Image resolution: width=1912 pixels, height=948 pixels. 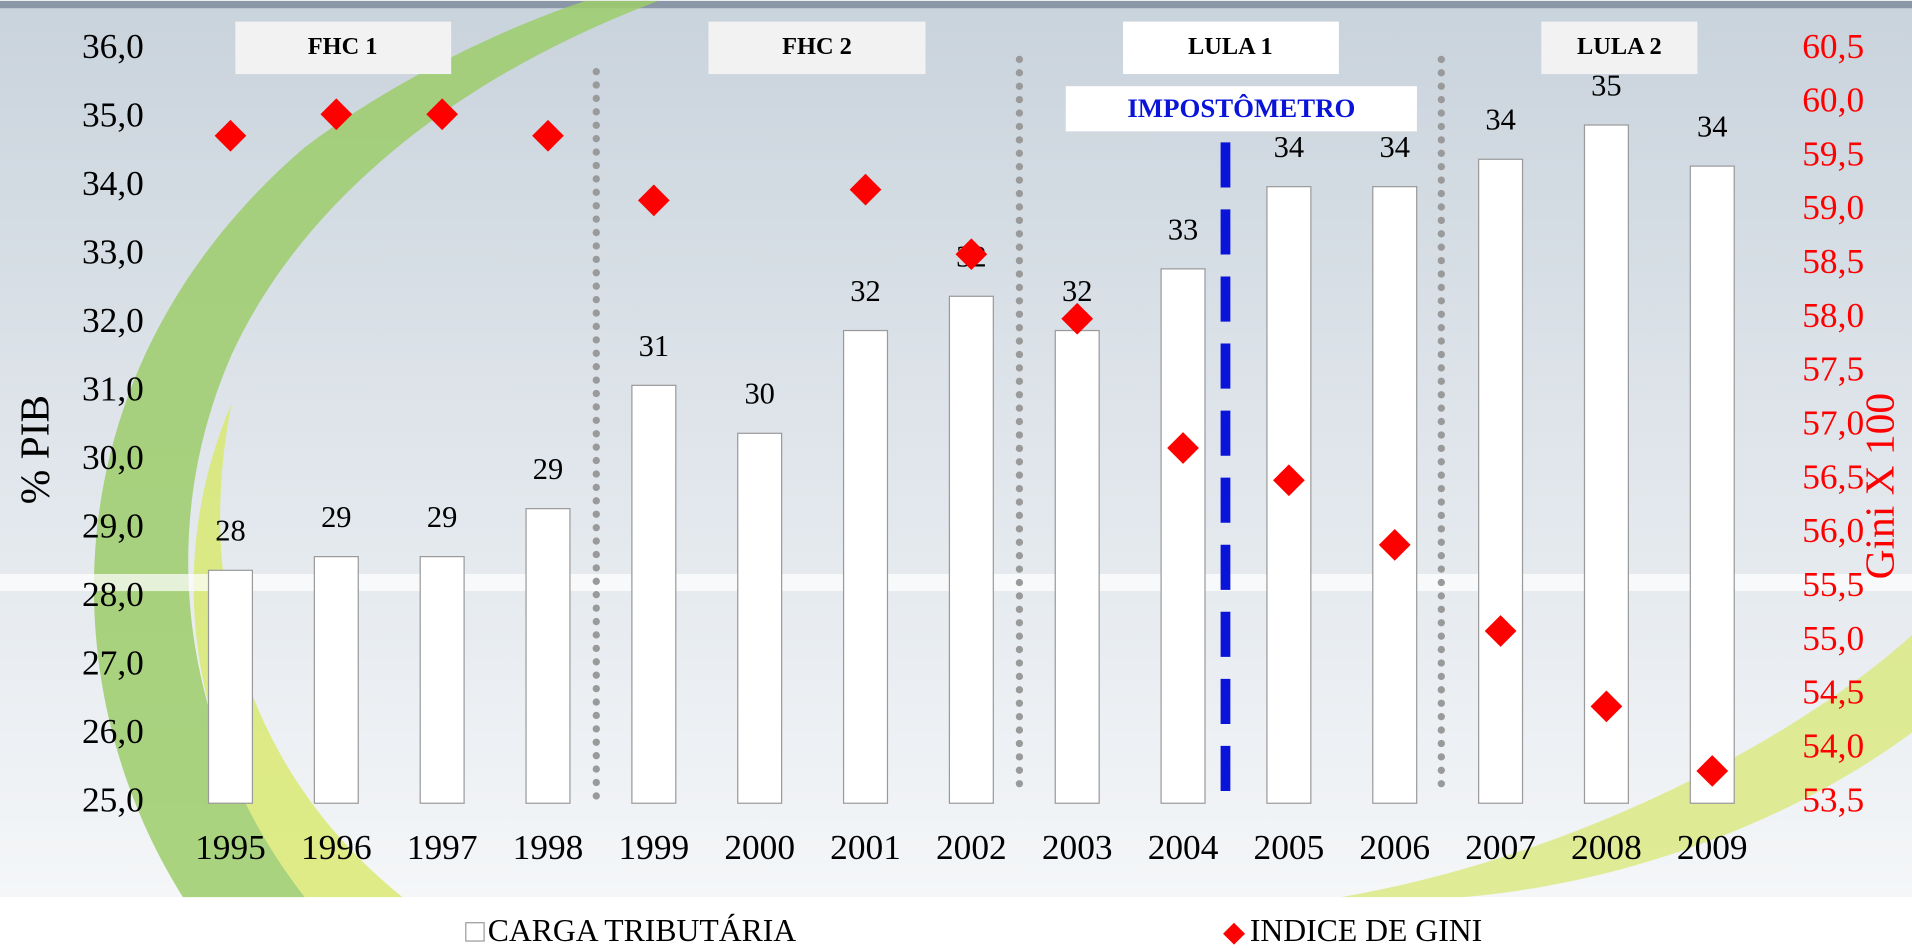 I want to click on y2-tick-label: 58,0, so click(x=1833, y=315).